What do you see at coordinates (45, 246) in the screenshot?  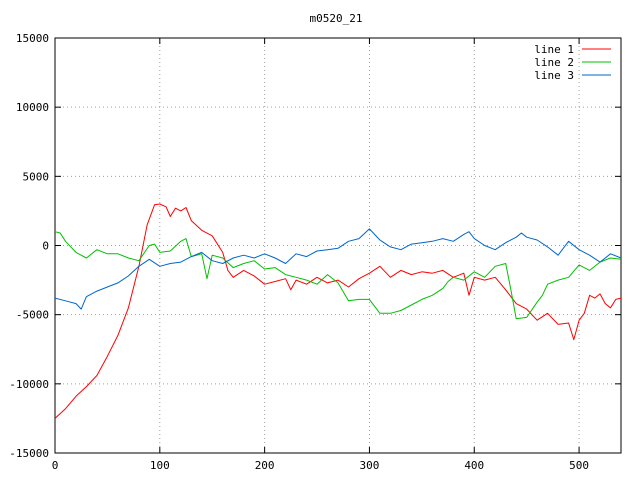 I see `y-tick-label: 0` at bounding box center [45, 246].